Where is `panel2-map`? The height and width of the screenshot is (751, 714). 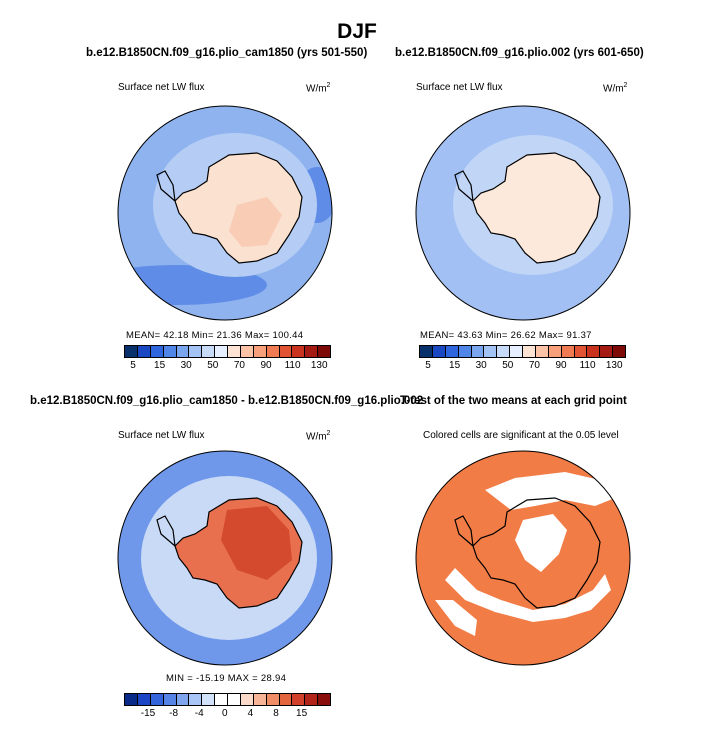 panel2-map is located at coordinates (523, 213).